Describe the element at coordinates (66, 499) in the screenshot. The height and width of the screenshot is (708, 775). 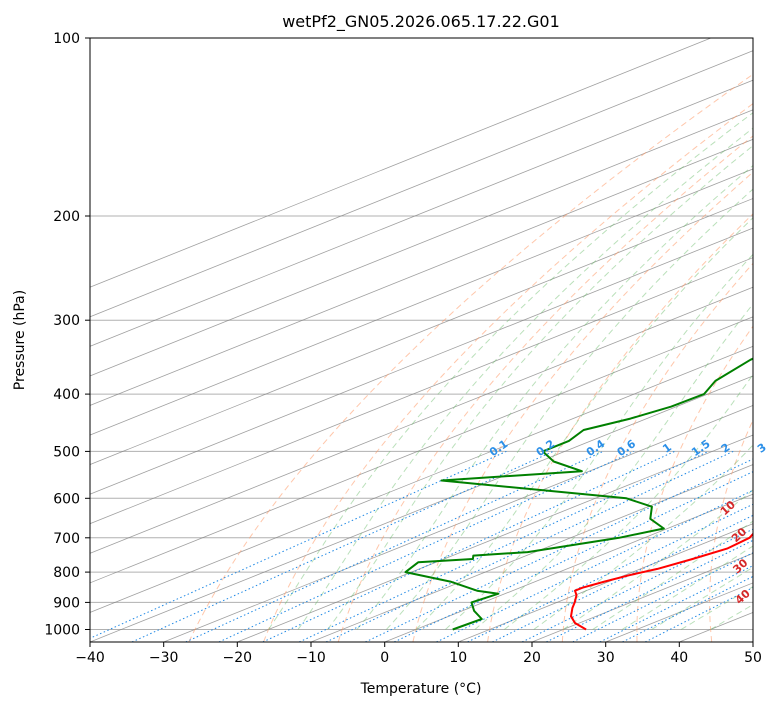
I see `y-tick-label: 600` at that location.